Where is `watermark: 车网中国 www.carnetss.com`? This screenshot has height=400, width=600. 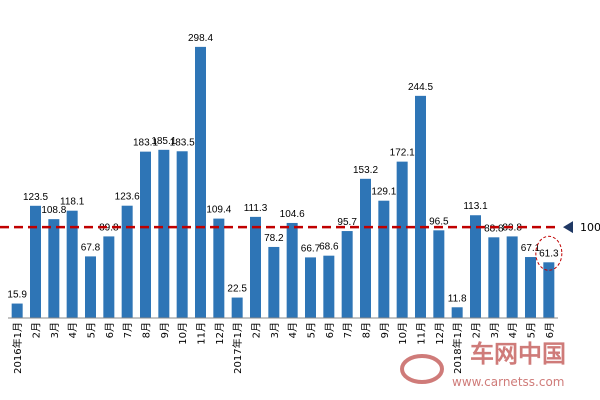
watermark: 车网中国 www.carnetss.com is located at coordinates (483, 364).